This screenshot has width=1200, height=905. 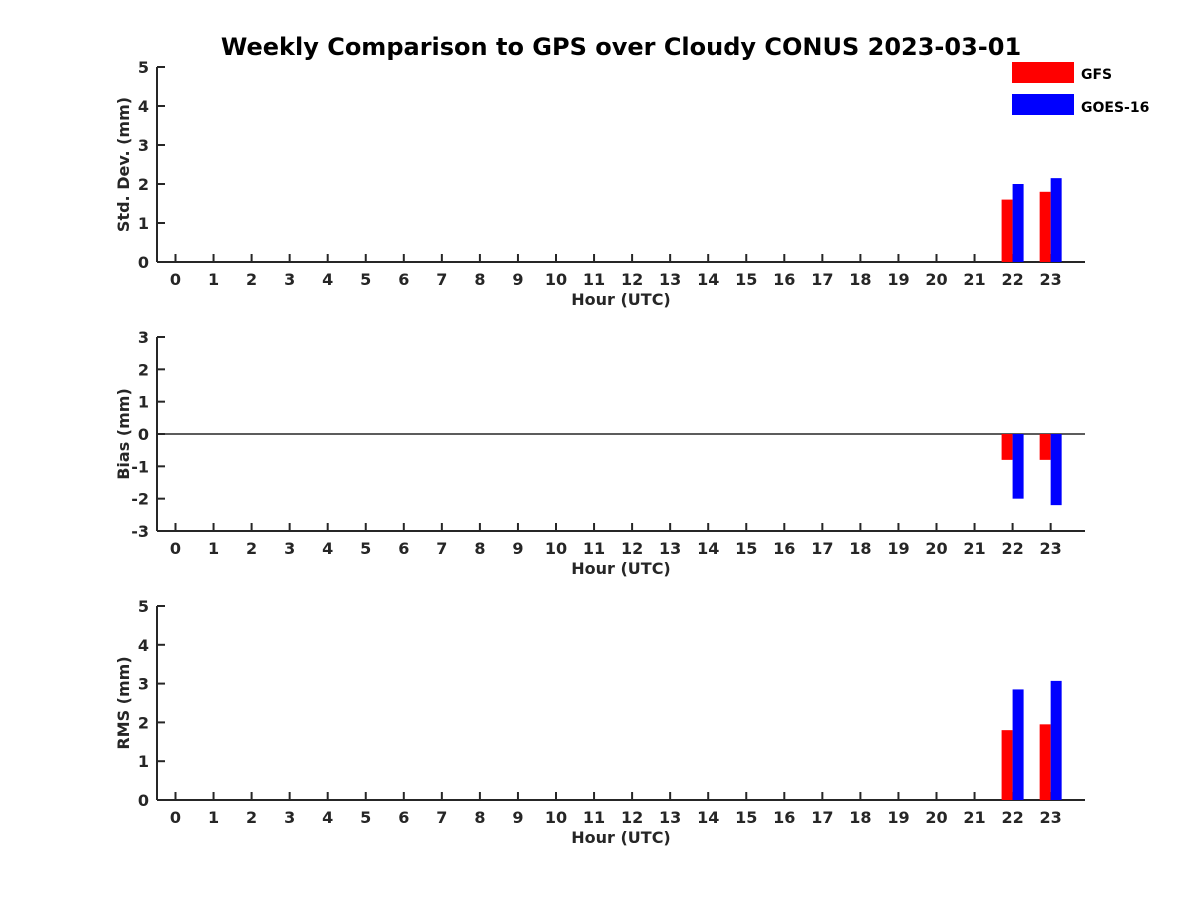 What do you see at coordinates (140, 531) in the screenshot?
I see `y-tick-label: -3` at bounding box center [140, 531].